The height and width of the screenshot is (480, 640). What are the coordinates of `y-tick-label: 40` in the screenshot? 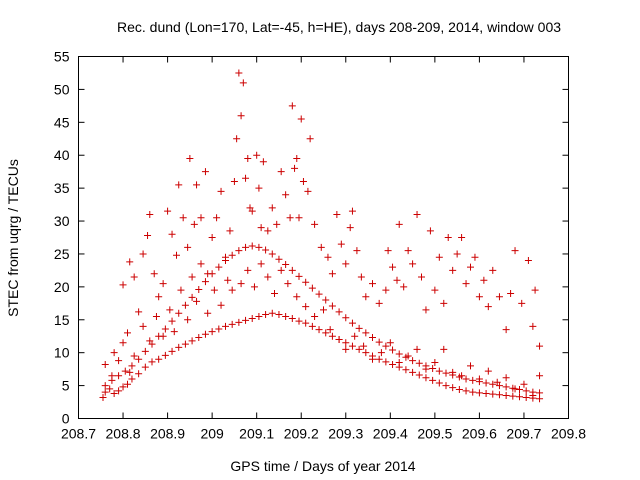 It's located at (62, 155).